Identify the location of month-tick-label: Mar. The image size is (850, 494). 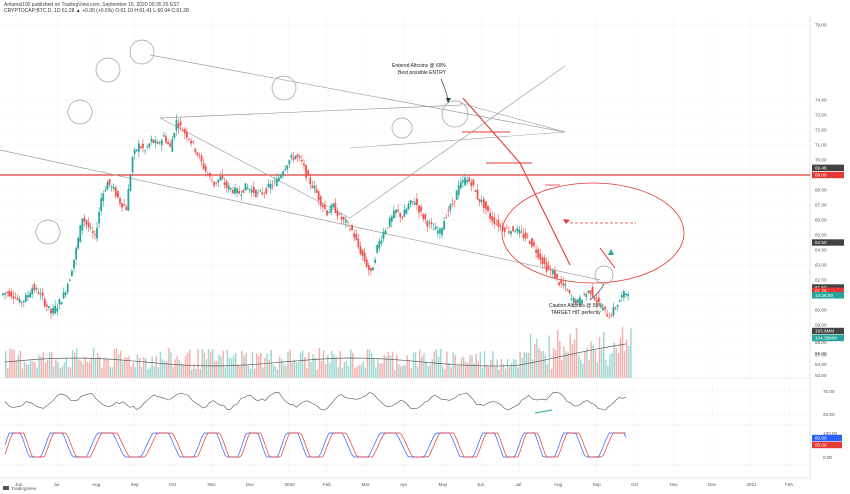
(366, 484).